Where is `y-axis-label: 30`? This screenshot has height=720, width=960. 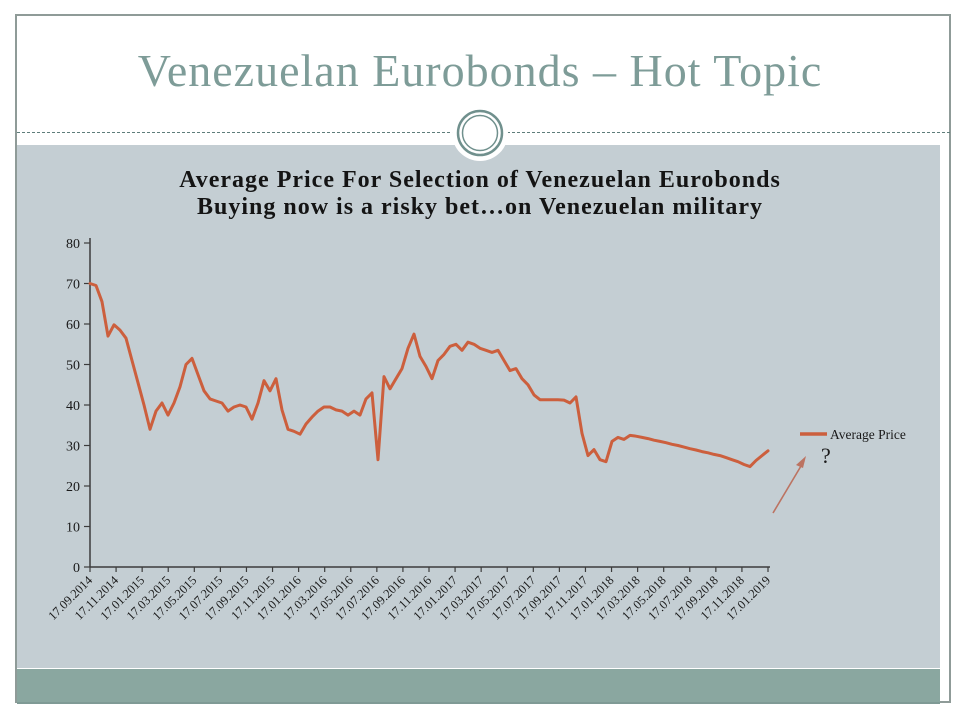
y-axis-label: 30 is located at coordinates (73, 447).